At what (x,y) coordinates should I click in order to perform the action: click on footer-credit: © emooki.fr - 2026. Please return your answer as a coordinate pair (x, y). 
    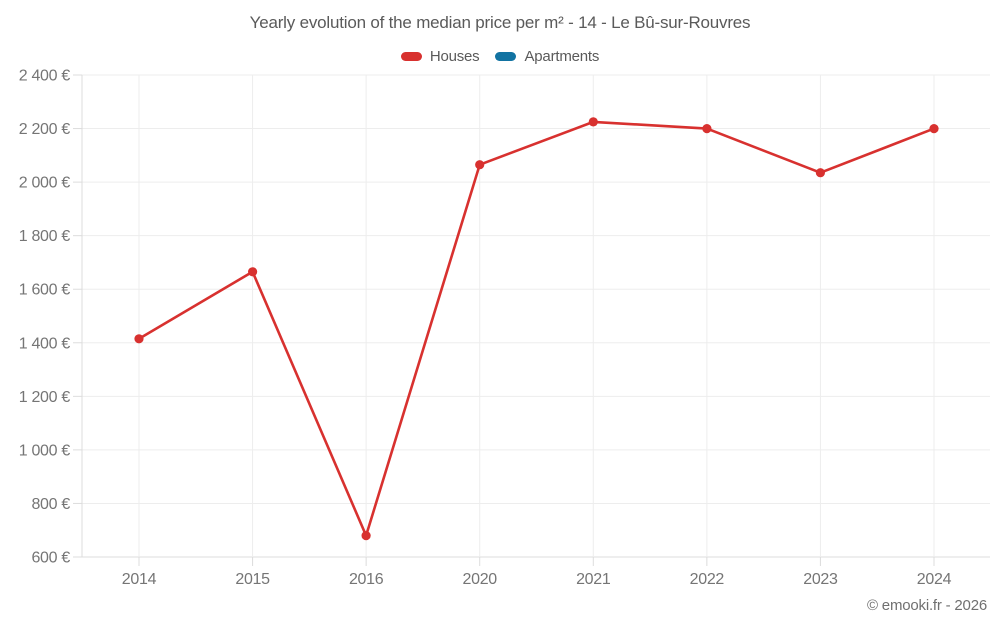
    Looking at the image, I should click on (926, 605).